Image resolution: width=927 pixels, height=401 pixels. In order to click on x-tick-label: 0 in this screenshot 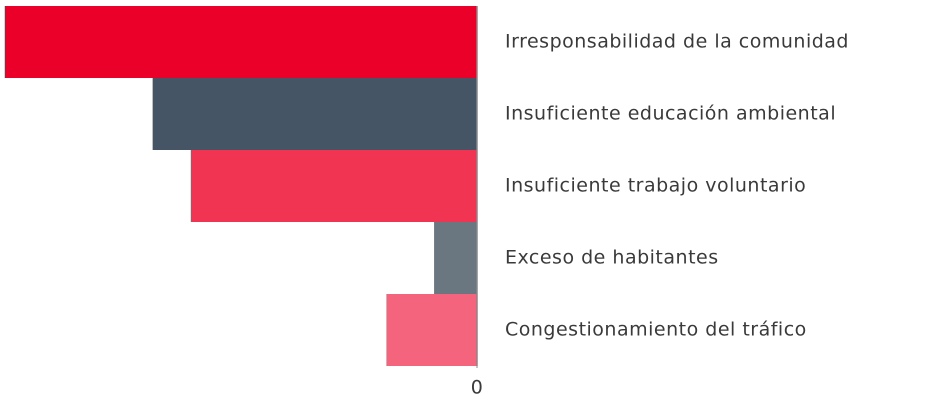, I will do `click(477, 388)`.